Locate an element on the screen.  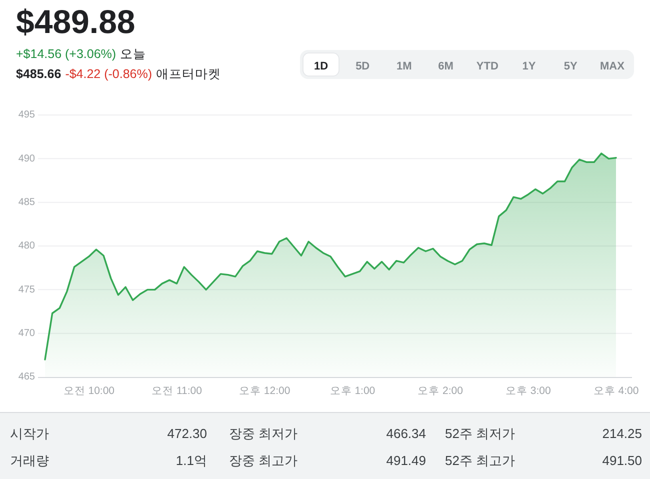
annotation: +$14.56 (+3.06%) is located at coordinates (66, 54).